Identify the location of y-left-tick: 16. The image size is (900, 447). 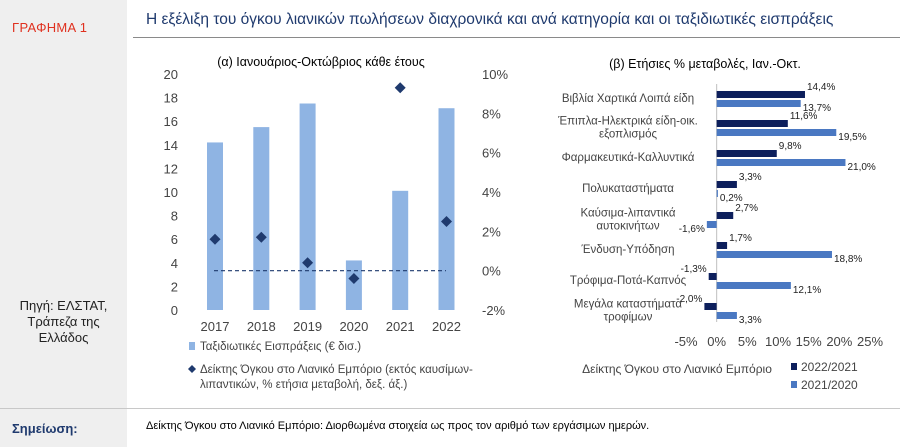
(171, 121).